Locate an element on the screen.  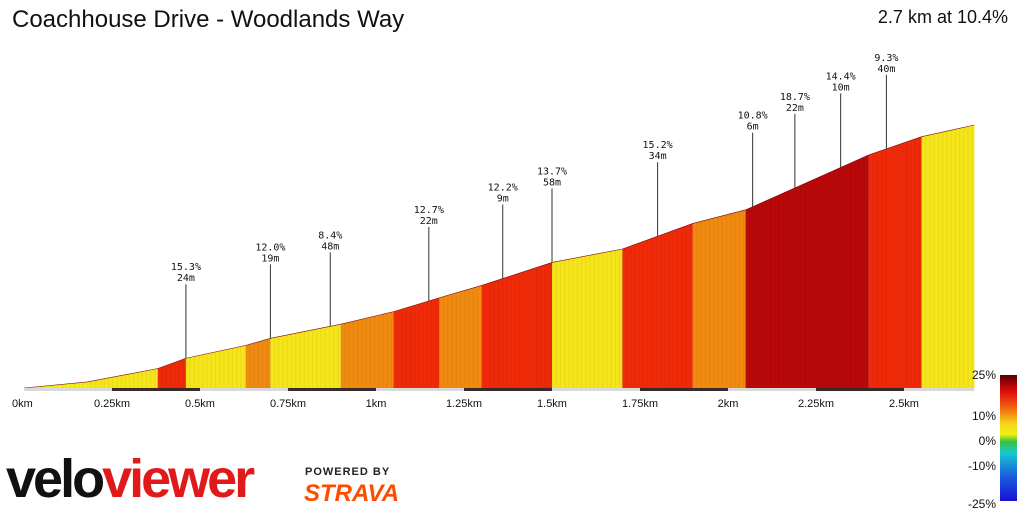
annotation-gradient-label: 8.4% is located at coordinates (330, 235).